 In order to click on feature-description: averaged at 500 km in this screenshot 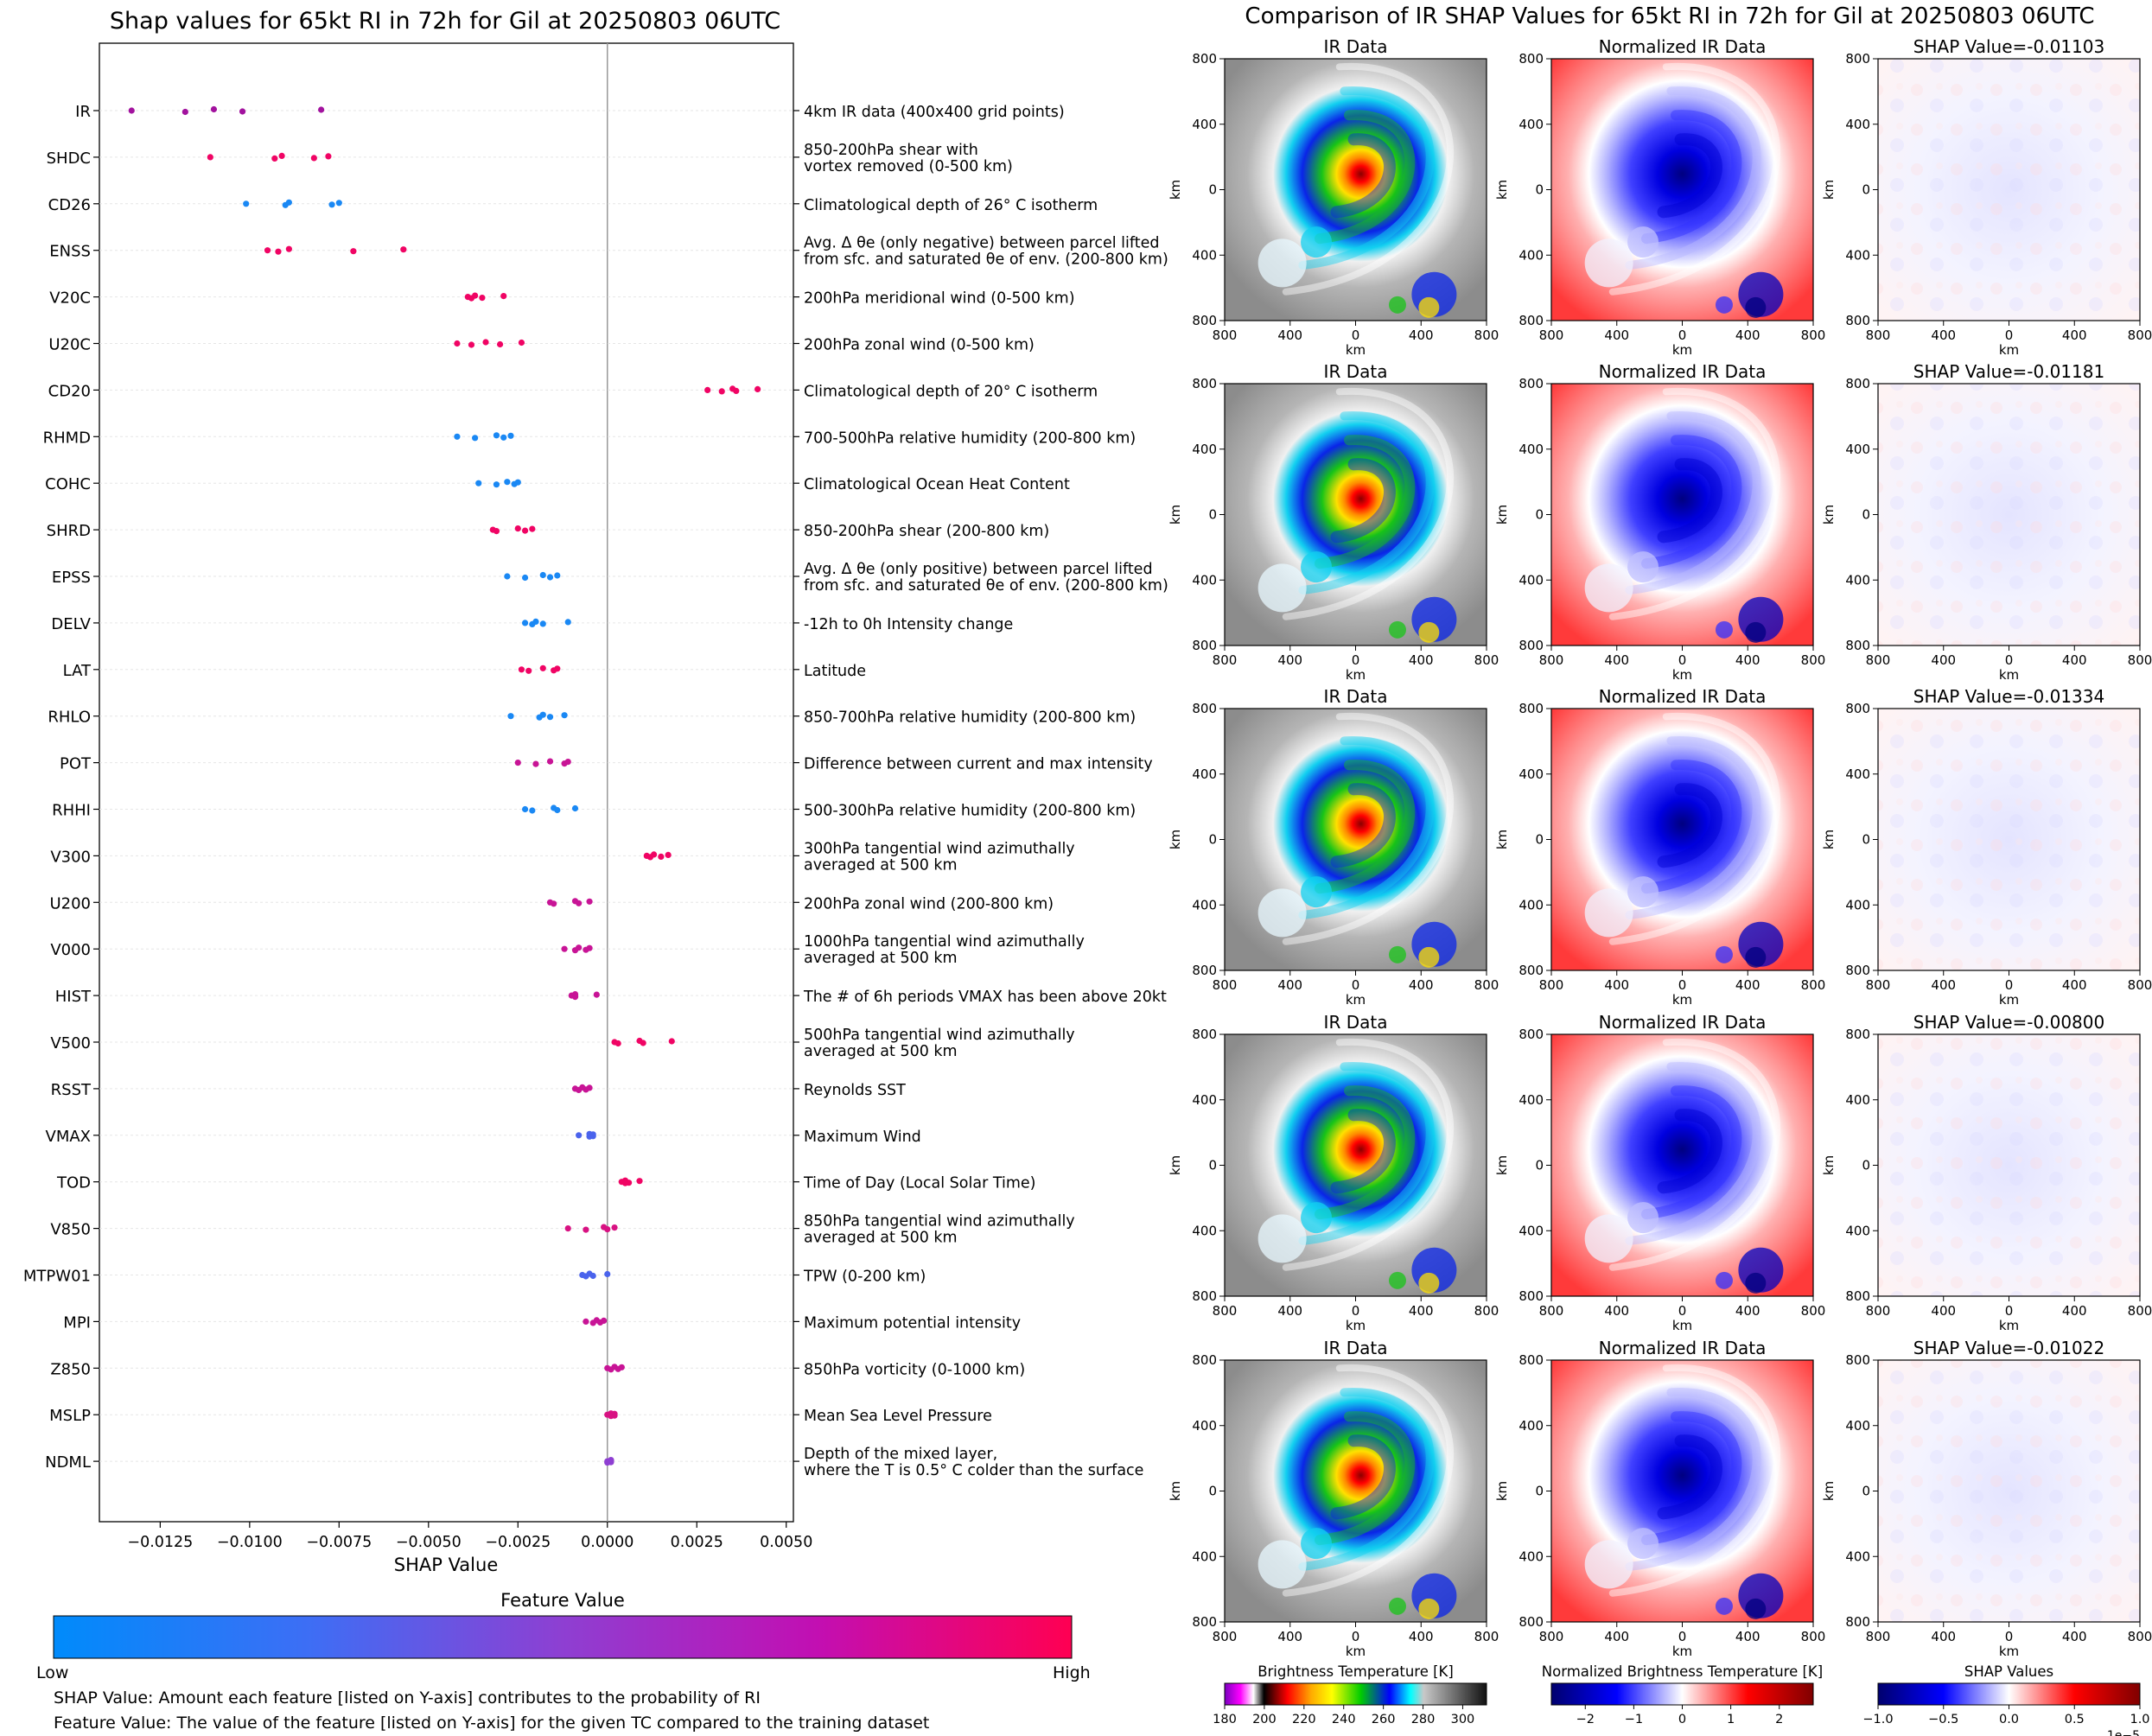, I will do `click(881, 959)`.